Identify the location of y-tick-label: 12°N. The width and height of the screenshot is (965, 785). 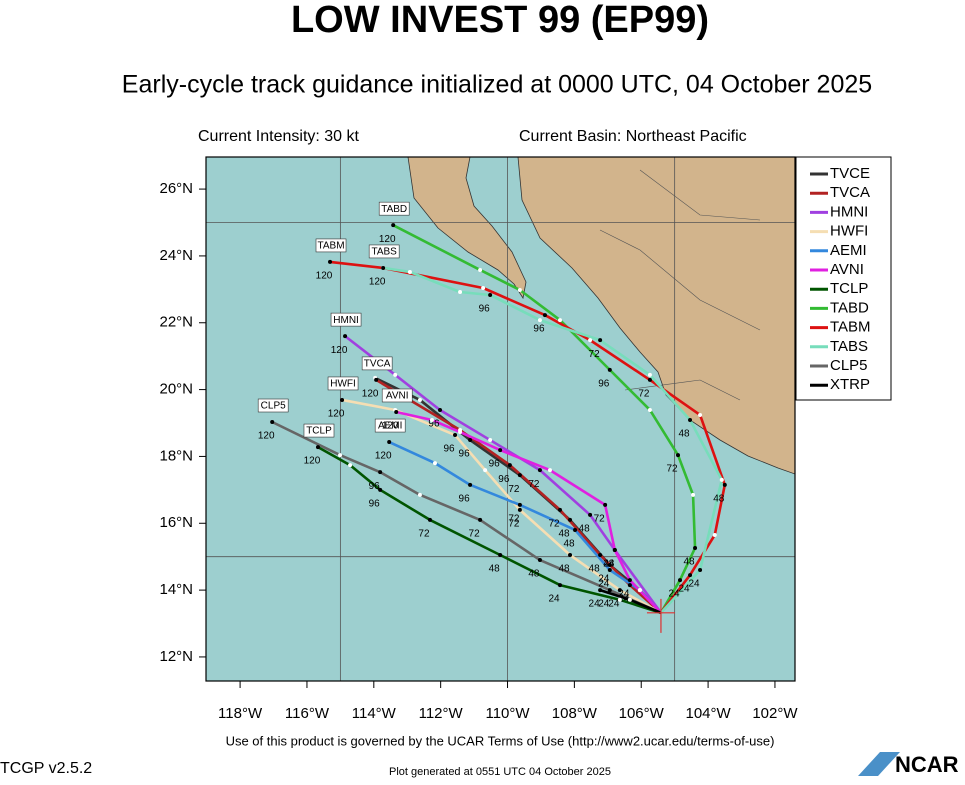
(176, 656).